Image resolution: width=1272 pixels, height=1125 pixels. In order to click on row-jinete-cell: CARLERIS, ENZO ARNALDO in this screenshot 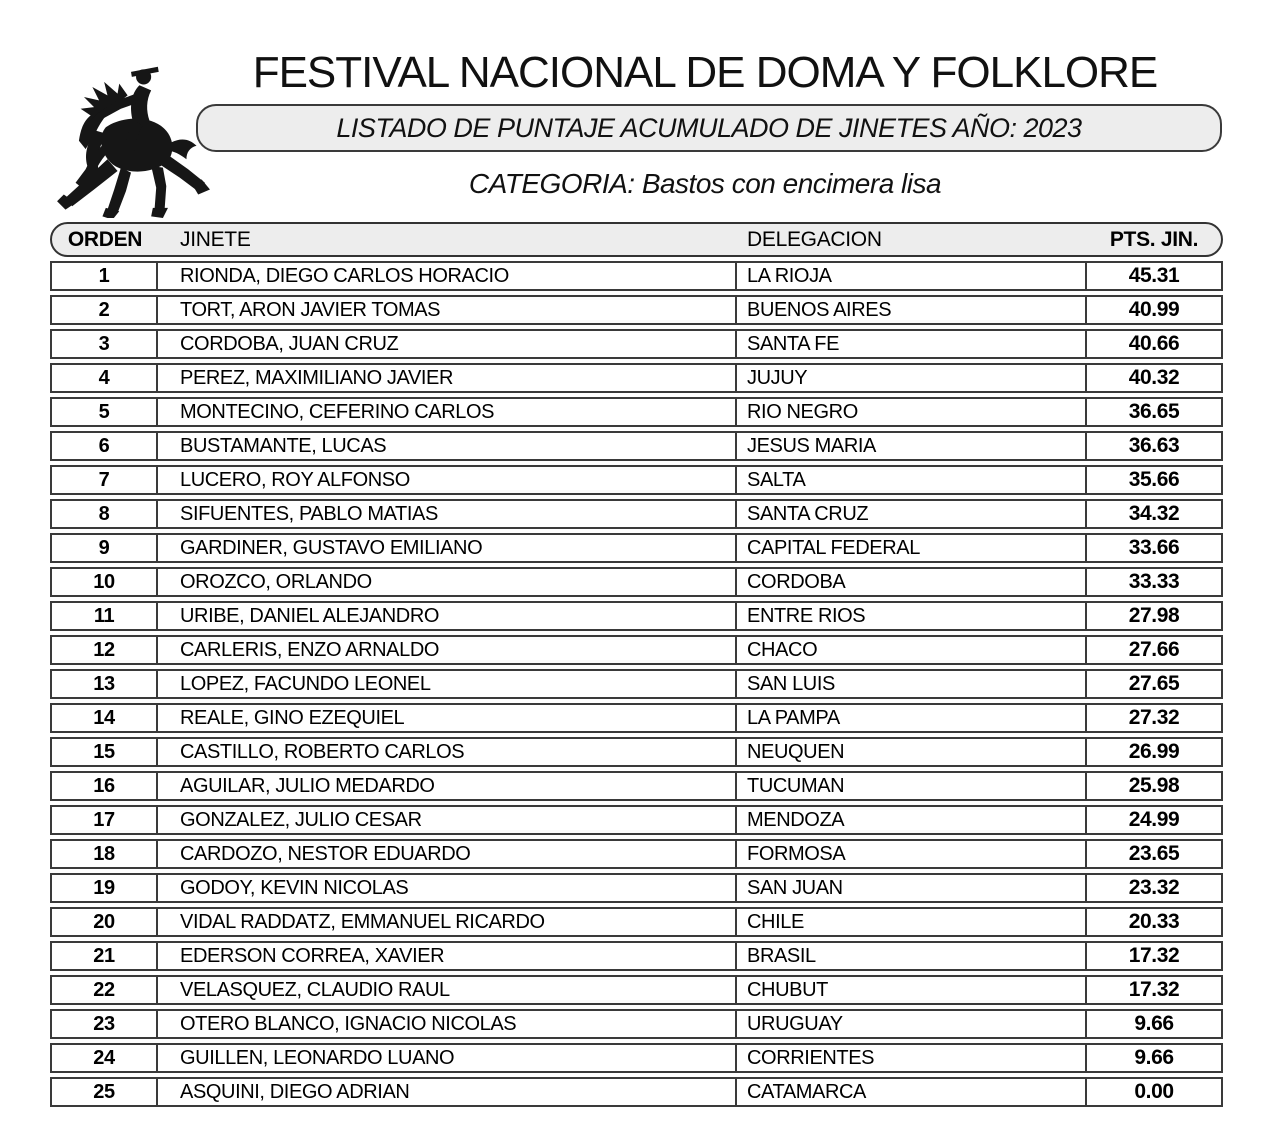, I will do `click(447, 650)`.